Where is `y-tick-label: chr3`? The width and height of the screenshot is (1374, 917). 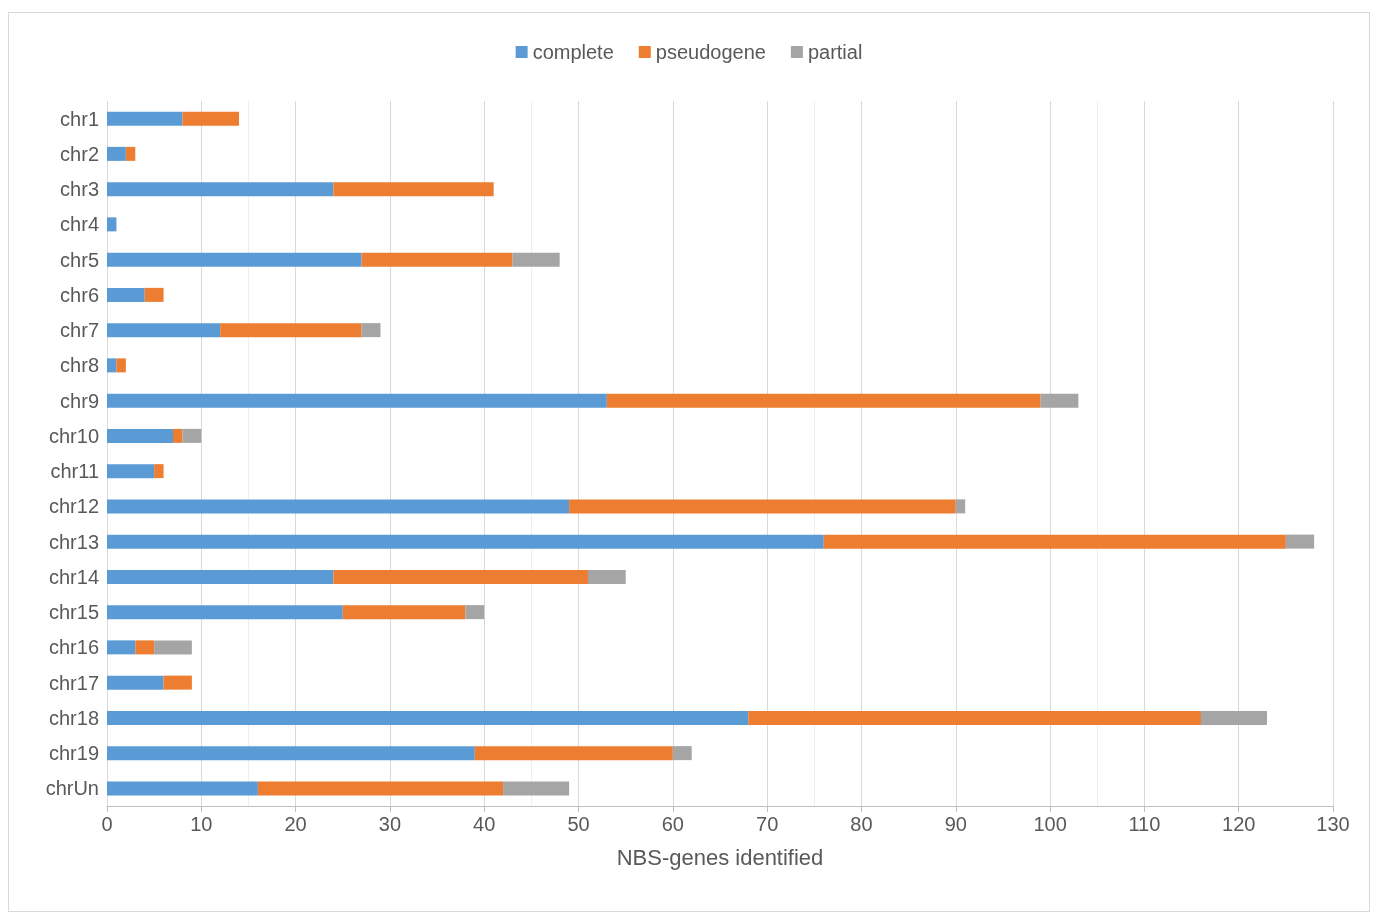
y-tick-label: chr3 is located at coordinates (79, 189).